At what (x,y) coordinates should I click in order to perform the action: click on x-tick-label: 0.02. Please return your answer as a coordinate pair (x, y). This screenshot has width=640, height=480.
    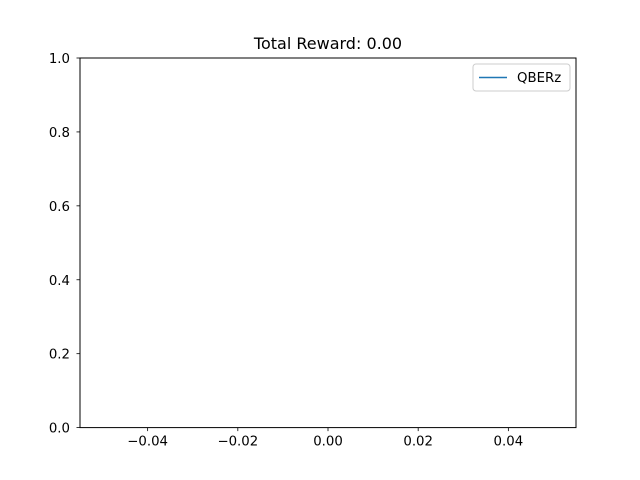
    Looking at the image, I should click on (418, 442).